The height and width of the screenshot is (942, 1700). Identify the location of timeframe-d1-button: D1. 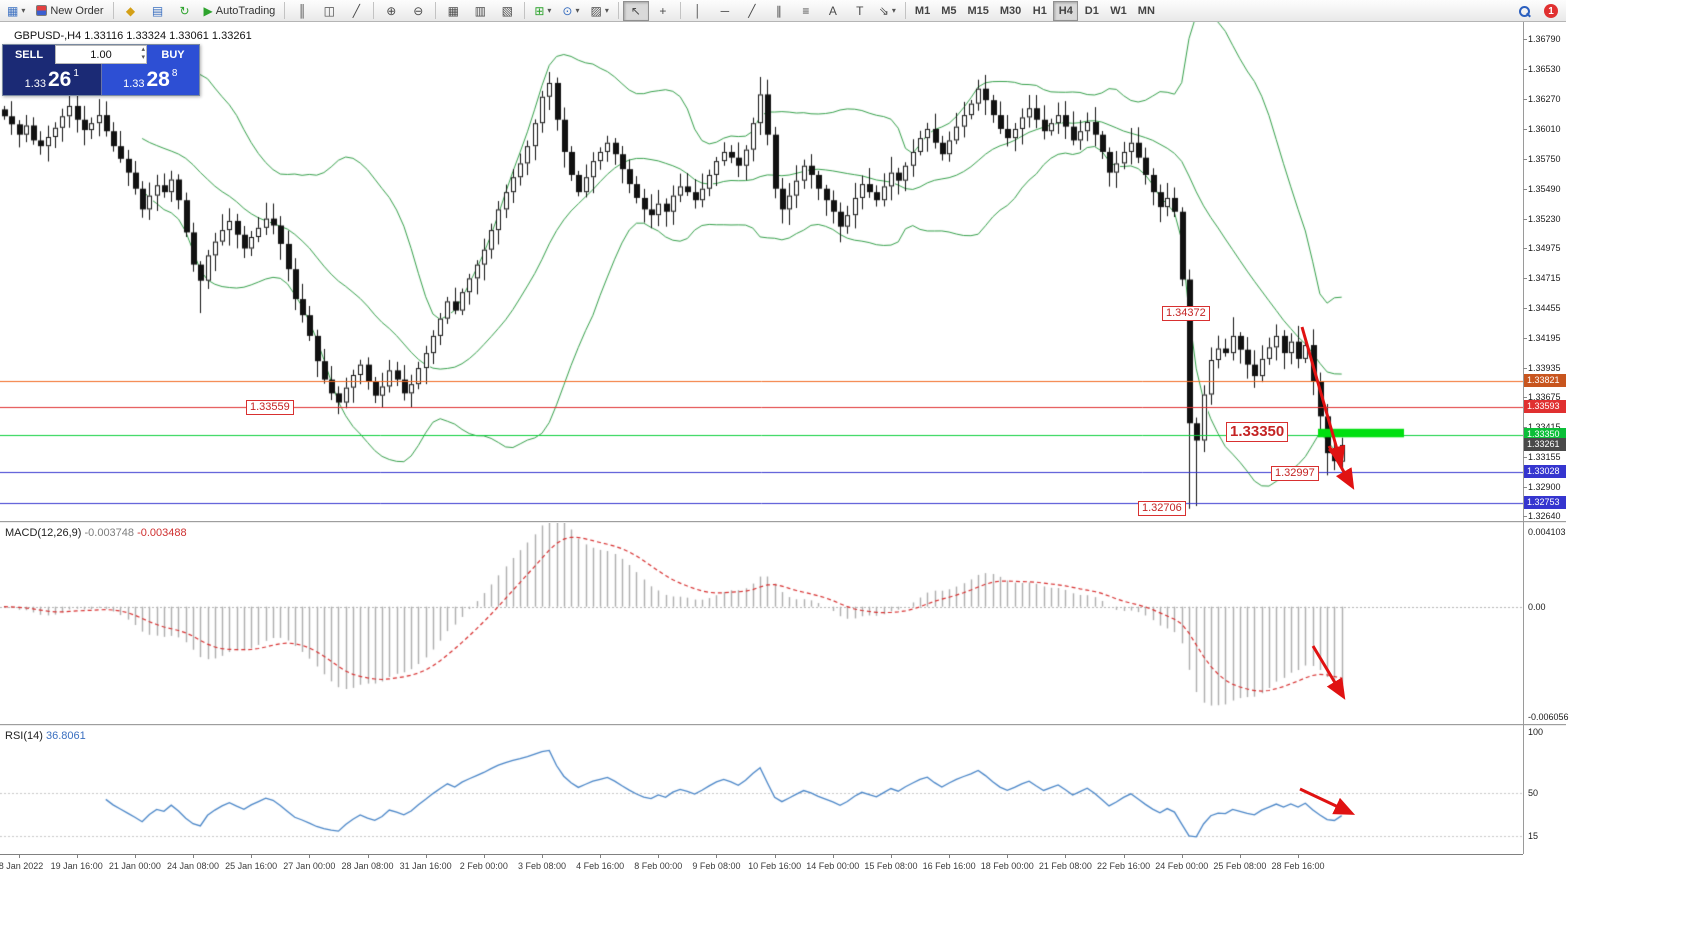
(1091, 10).